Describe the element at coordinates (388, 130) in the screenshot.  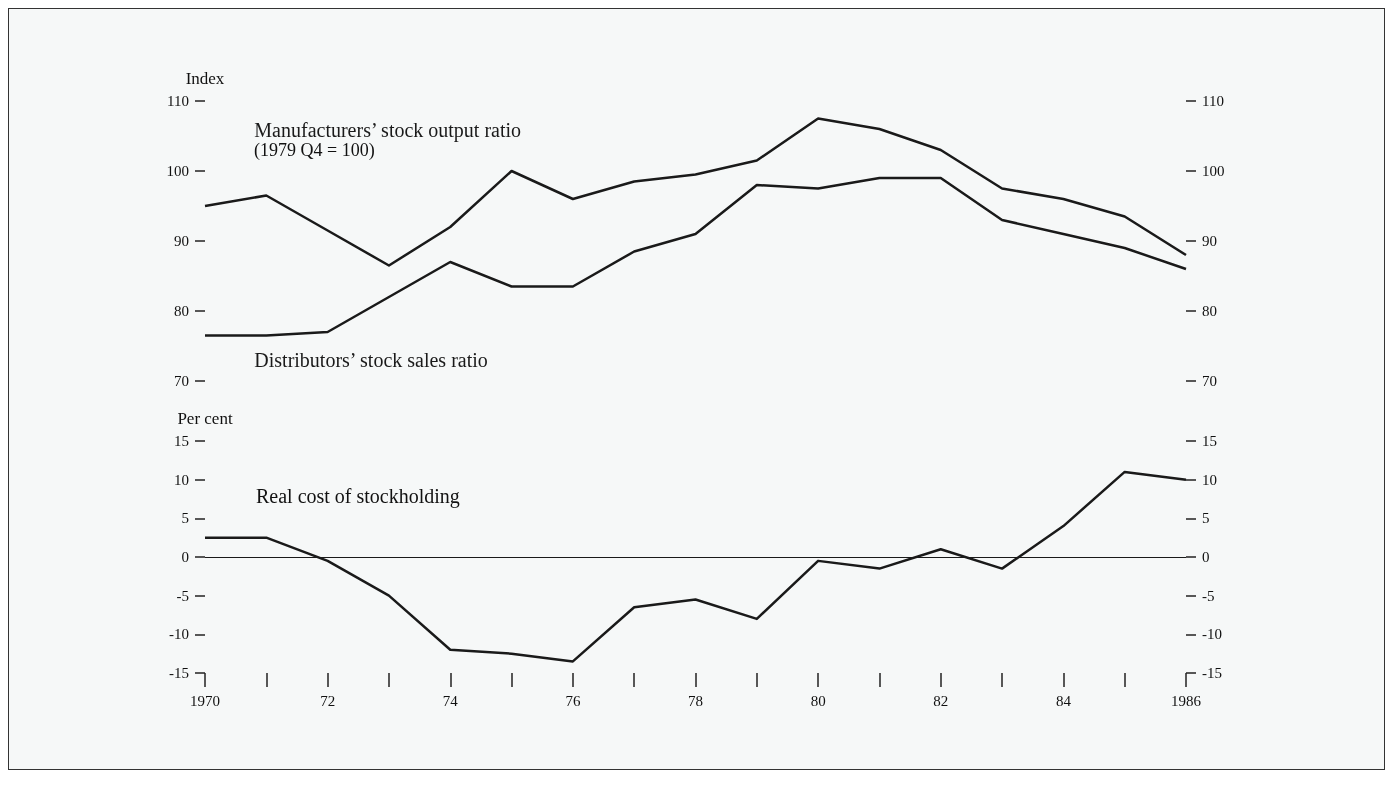
I see `series-label: Manufacturers’ stock output ratio` at that location.